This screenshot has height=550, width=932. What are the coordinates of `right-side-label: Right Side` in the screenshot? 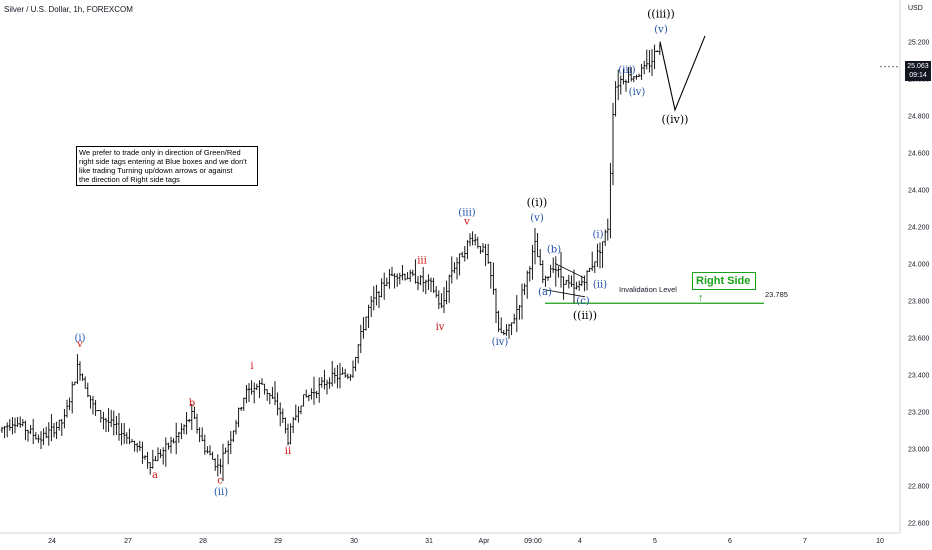 It's located at (723, 281).